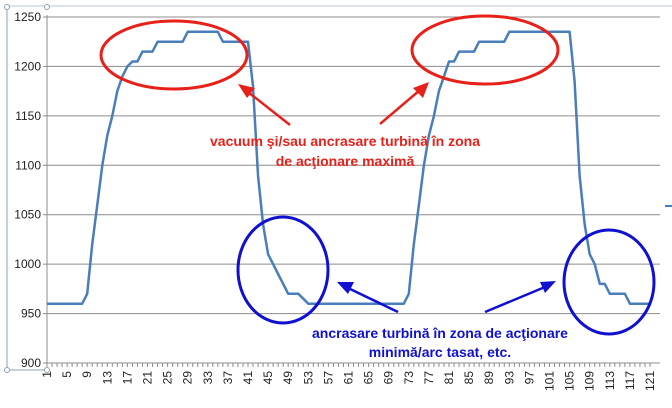  I want to click on x-tick-label: 97, so click(529, 378).